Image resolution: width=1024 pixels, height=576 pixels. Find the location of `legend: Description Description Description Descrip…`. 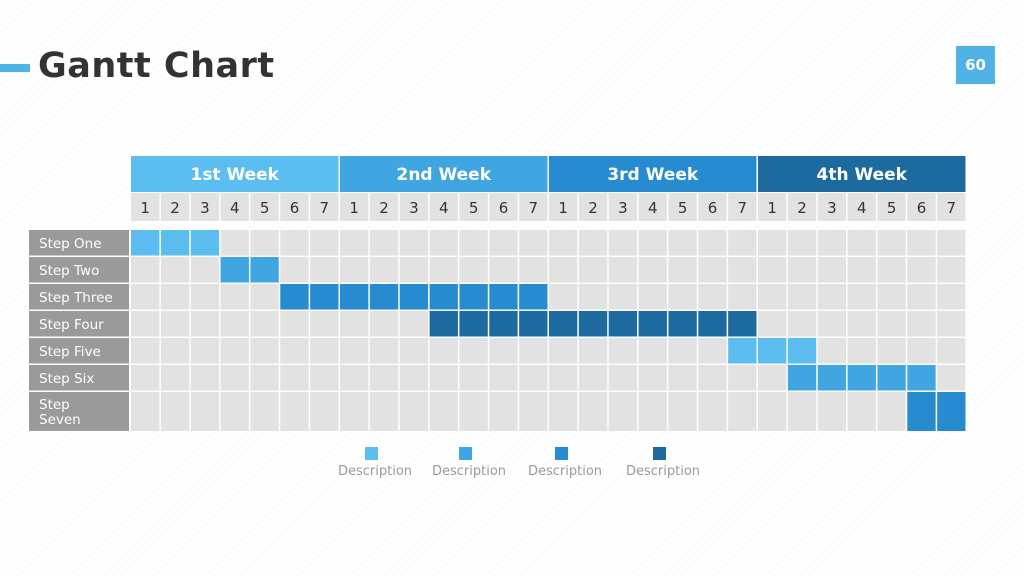

legend: Description Description Description Descrip… is located at coordinates (520, 465).